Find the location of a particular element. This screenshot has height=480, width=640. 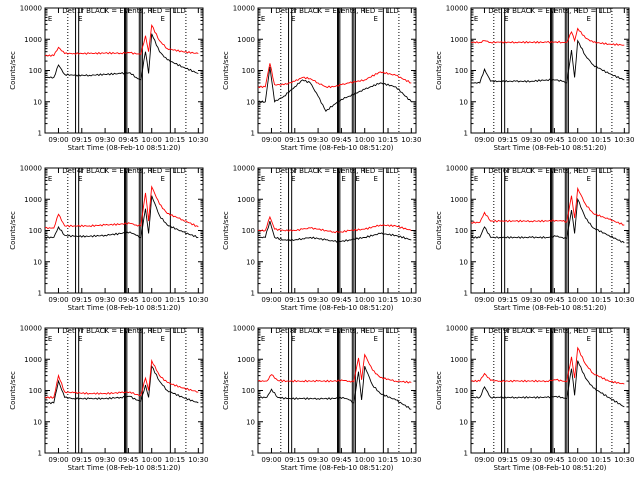

chart-title: Det 4f BLACK = Events, RED = LLD is located at coordinates (123, 171).